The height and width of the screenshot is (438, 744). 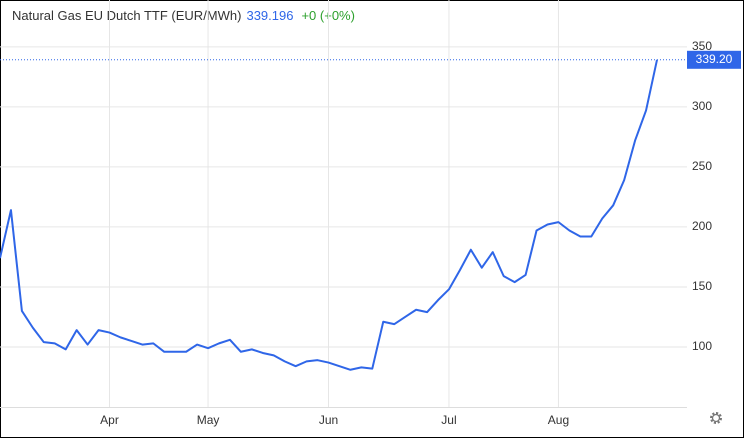 What do you see at coordinates (702, 346) in the screenshot?
I see `y-tick-label: 100` at bounding box center [702, 346].